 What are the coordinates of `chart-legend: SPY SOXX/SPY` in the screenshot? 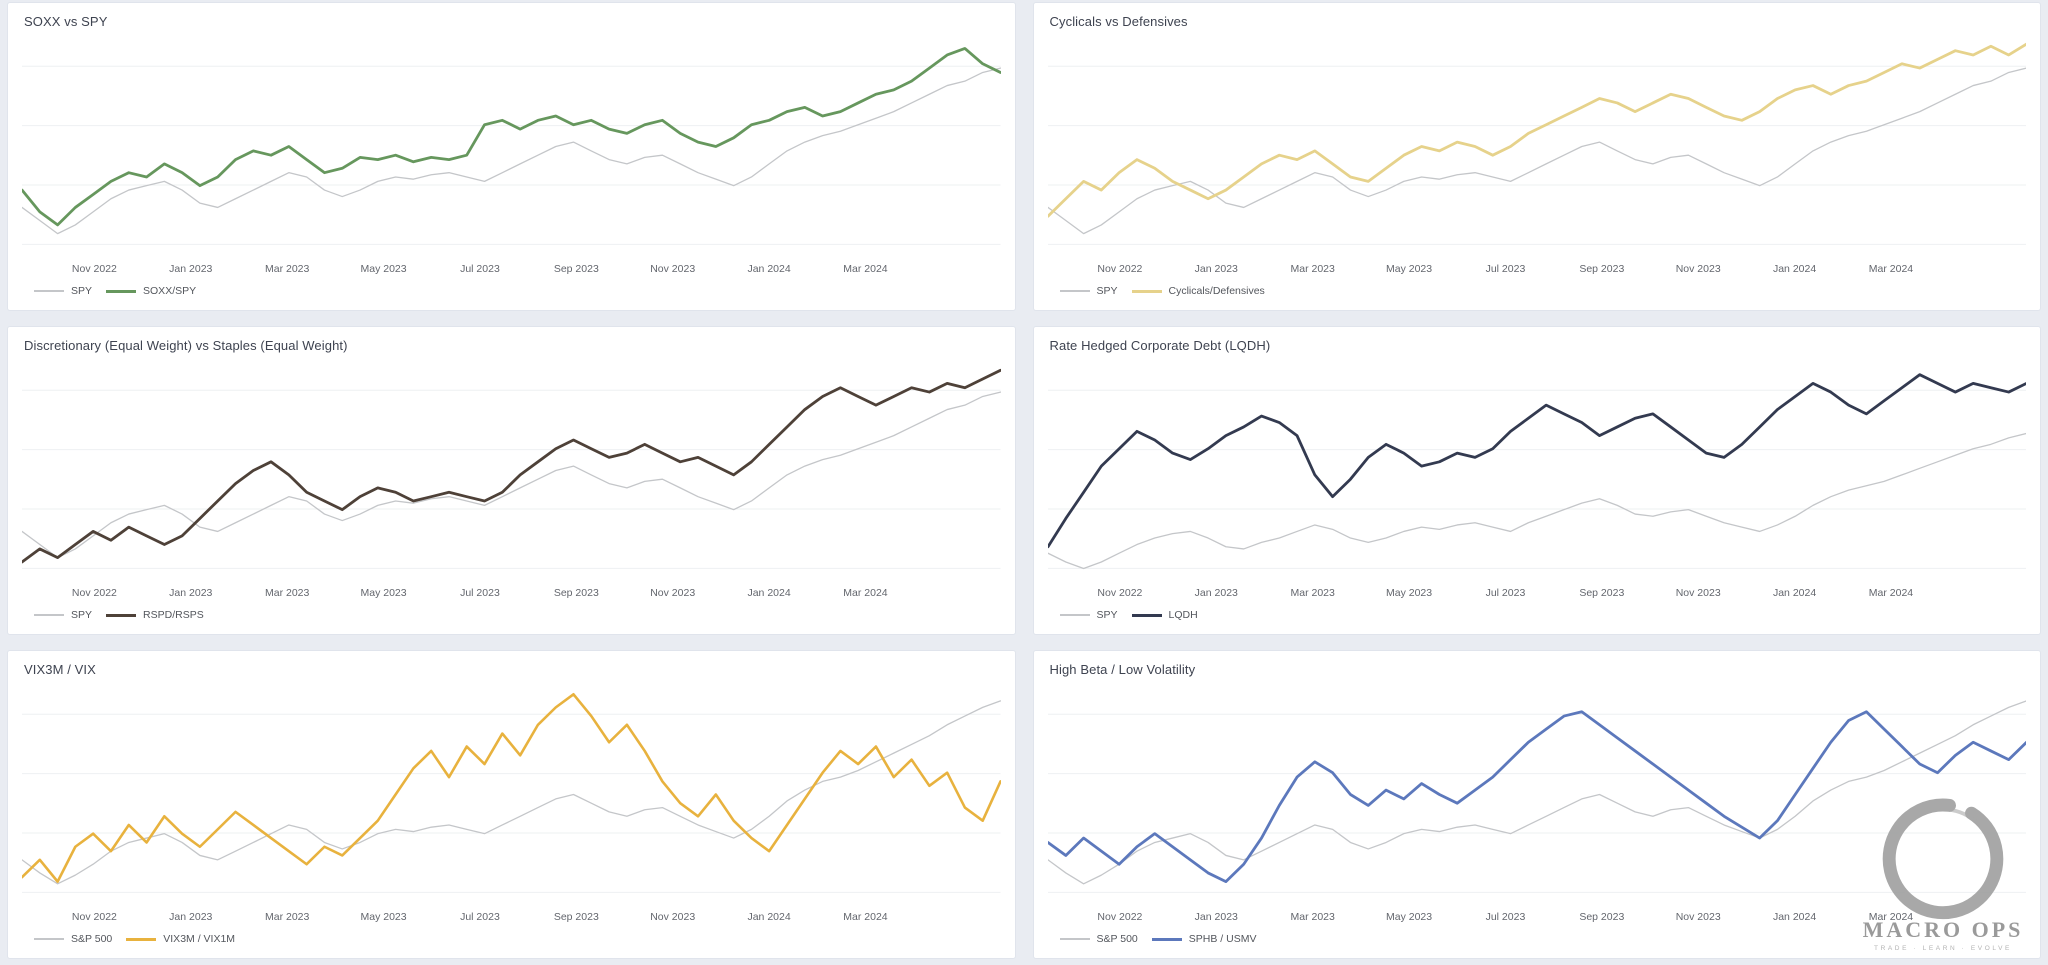 It's located at (511, 291).